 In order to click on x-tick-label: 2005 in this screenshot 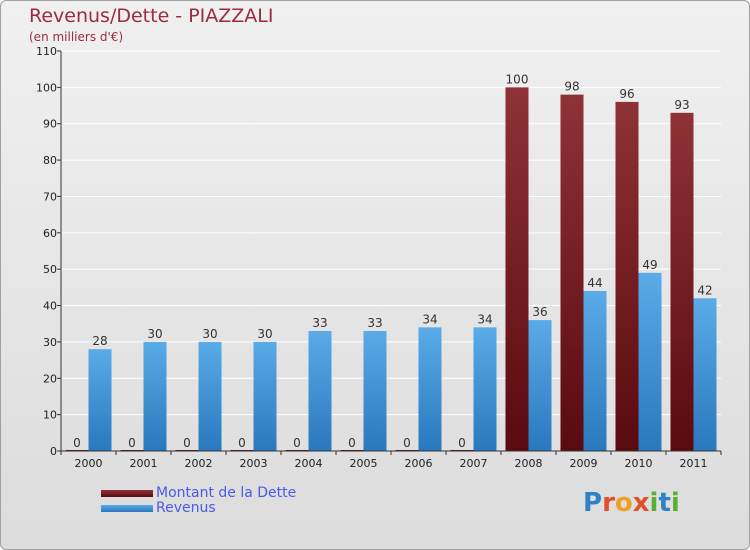, I will do `click(364, 463)`.